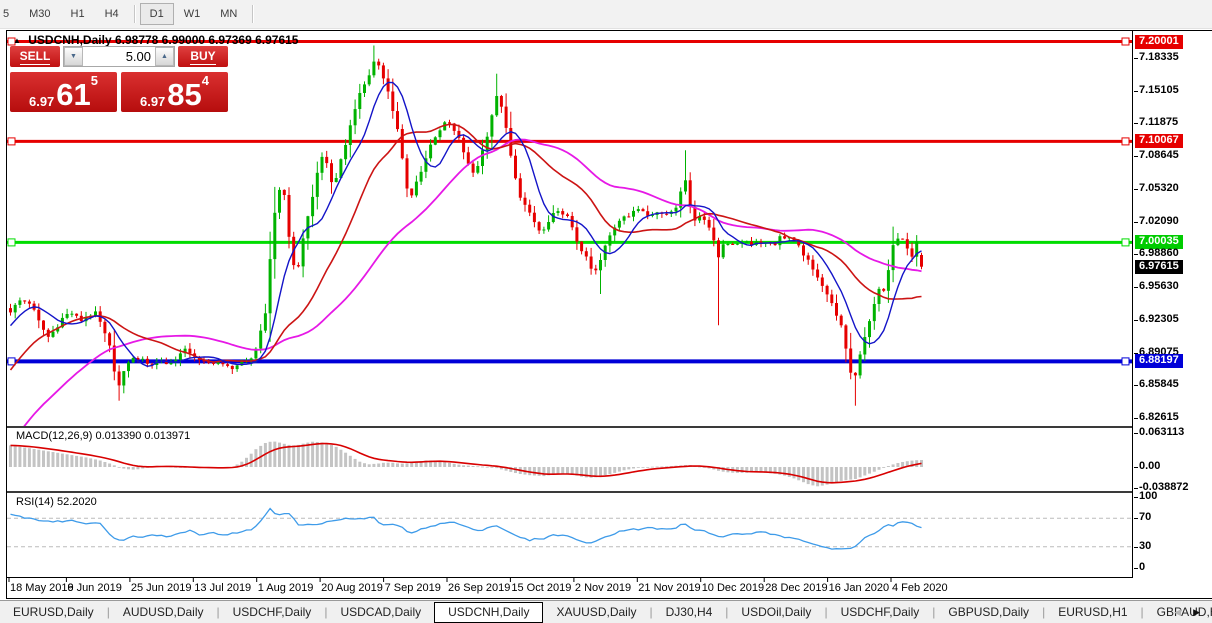 This screenshot has width=1212, height=623. What do you see at coordinates (1164, 486) in the screenshot?
I see `price-axis-label: -0.038872` at bounding box center [1164, 486].